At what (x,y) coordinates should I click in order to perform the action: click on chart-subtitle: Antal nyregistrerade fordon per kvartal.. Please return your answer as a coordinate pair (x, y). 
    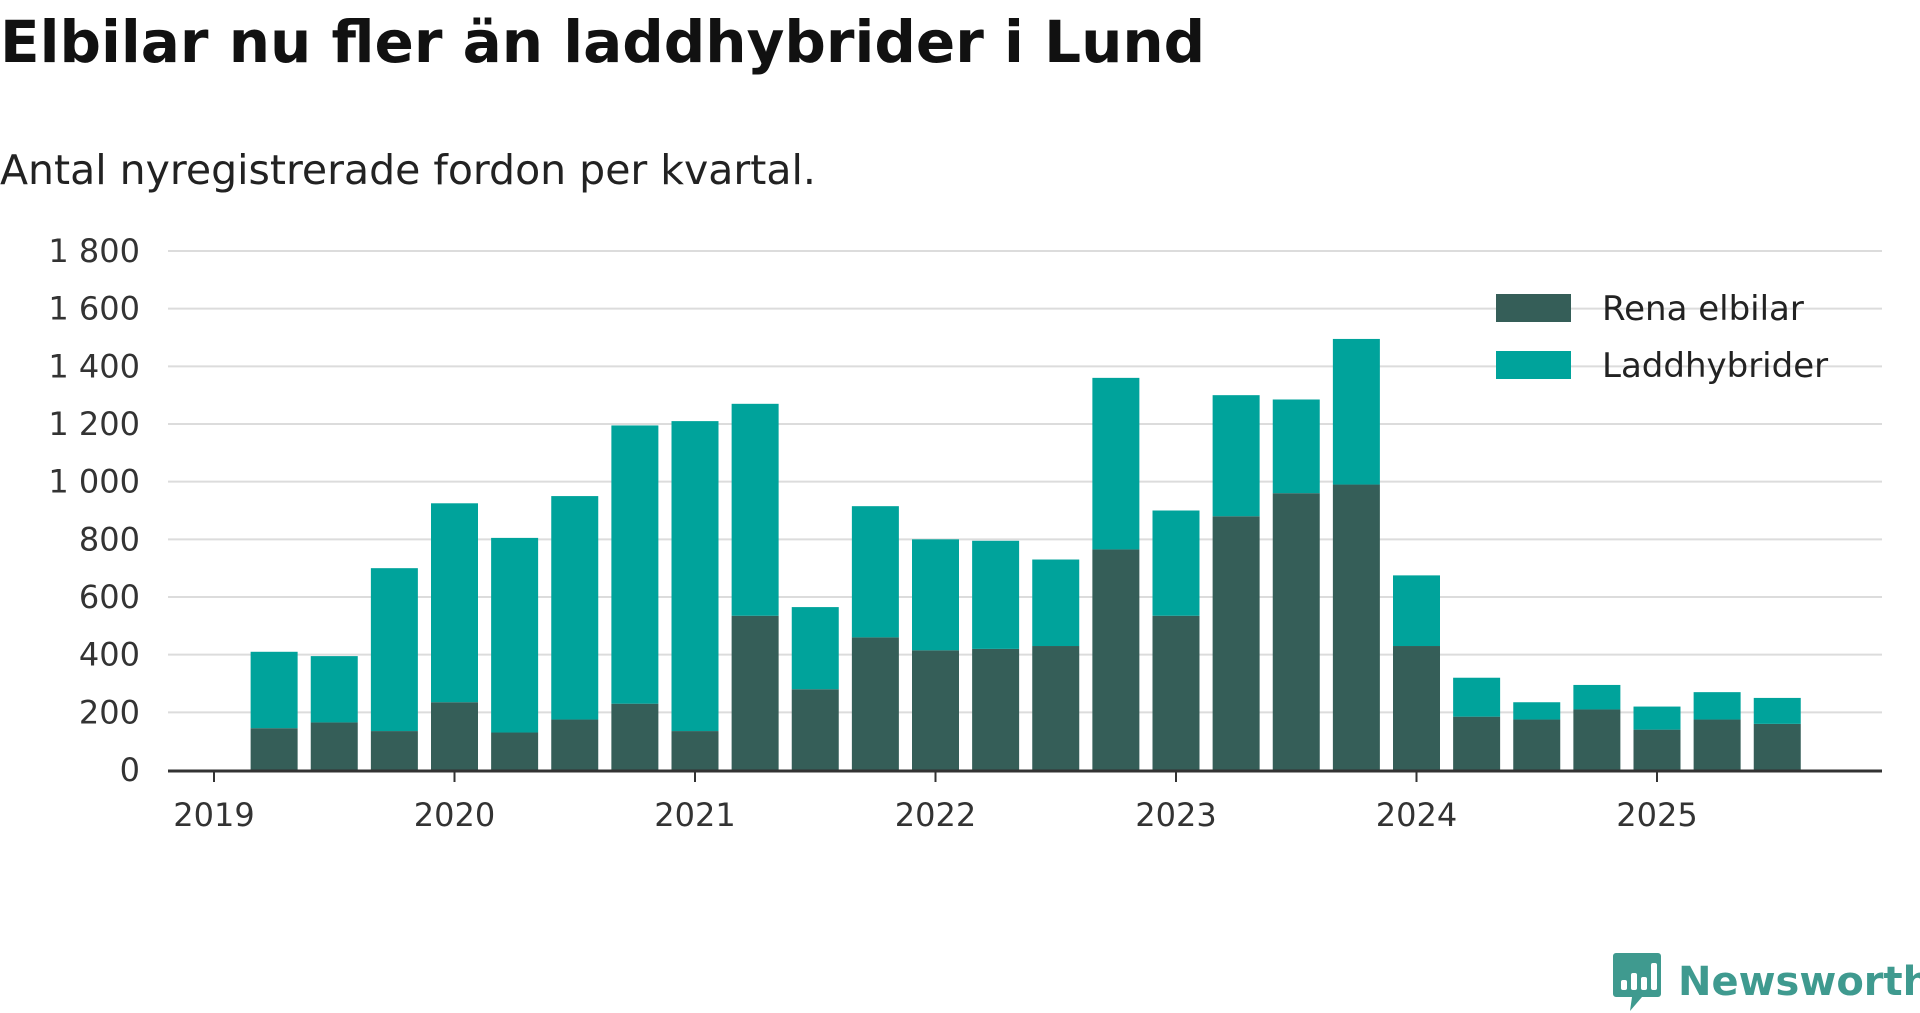
    Looking at the image, I should click on (408, 170).